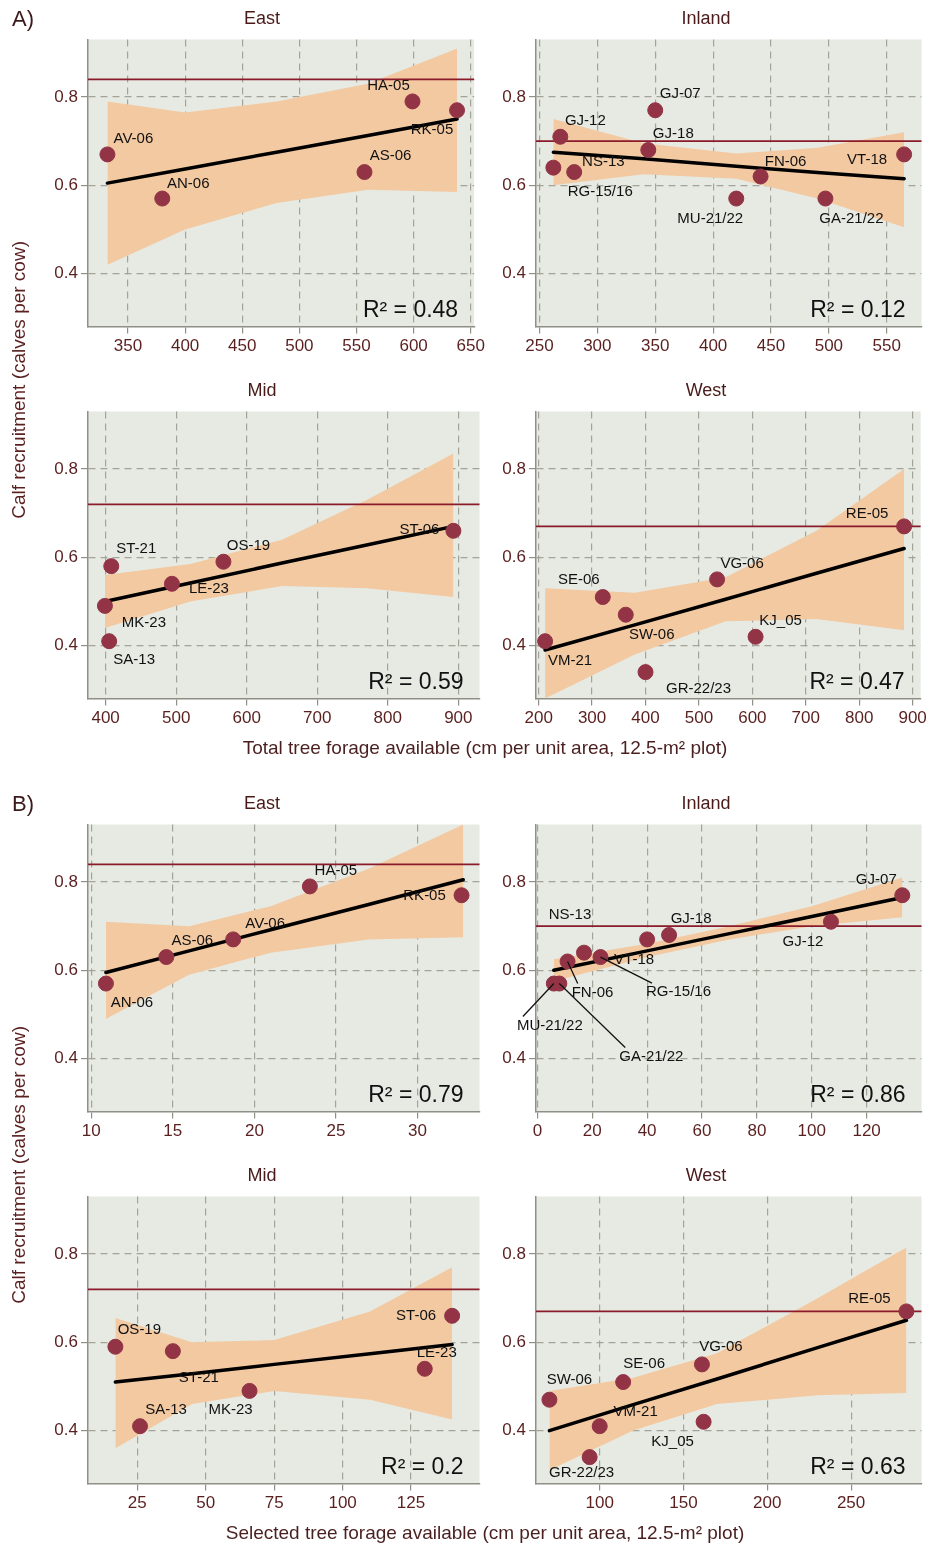  I want to click on annotation: OS-19, so click(248, 544).